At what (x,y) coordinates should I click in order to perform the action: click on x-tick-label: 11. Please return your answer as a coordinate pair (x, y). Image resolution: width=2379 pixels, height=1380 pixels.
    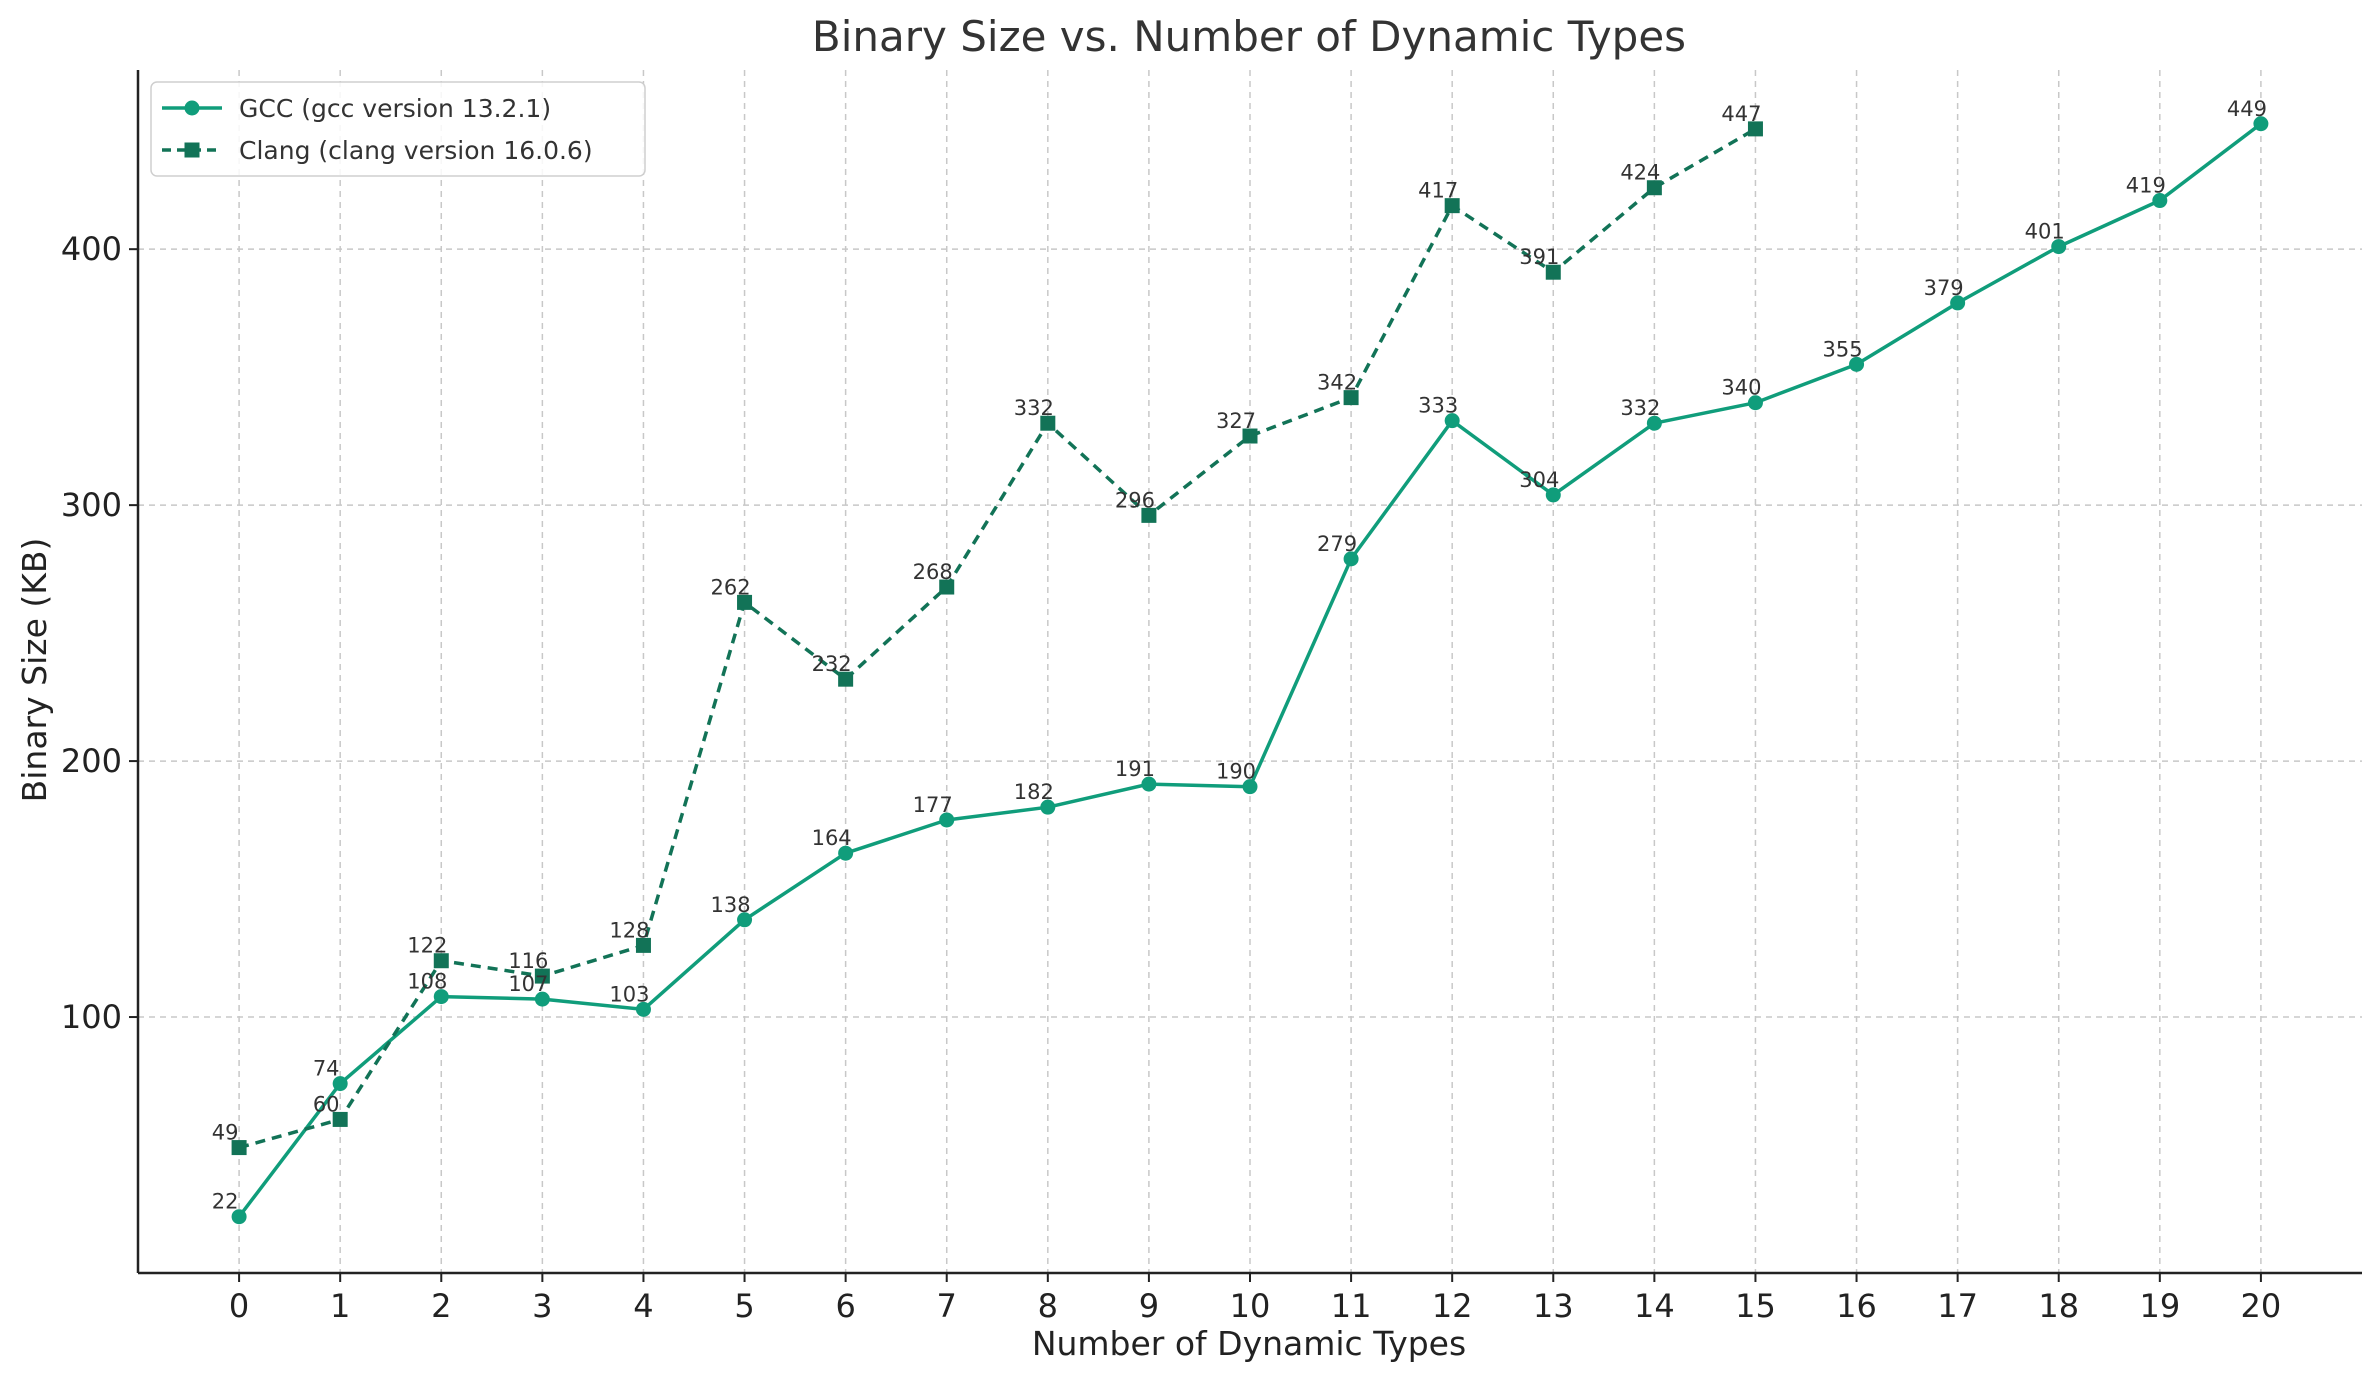
    Looking at the image, I should click on (1351, 1306).